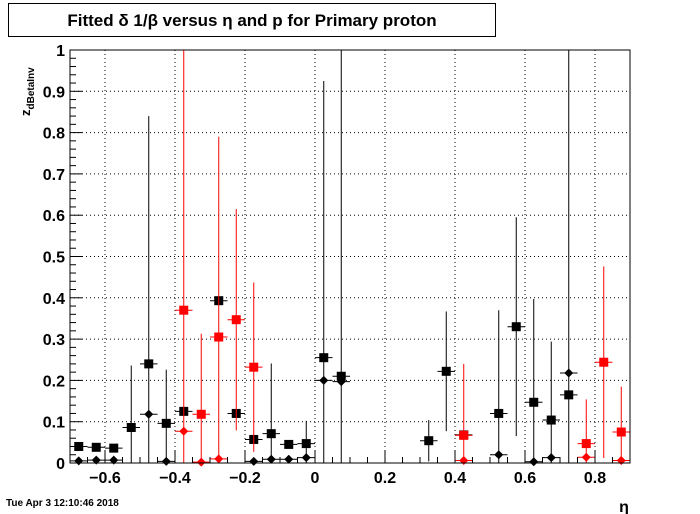 This screenshot has height=514, width=700. Describe the element at coordinates (624, 506) in the screenshot. I see `x-axis-label: η` at that location.